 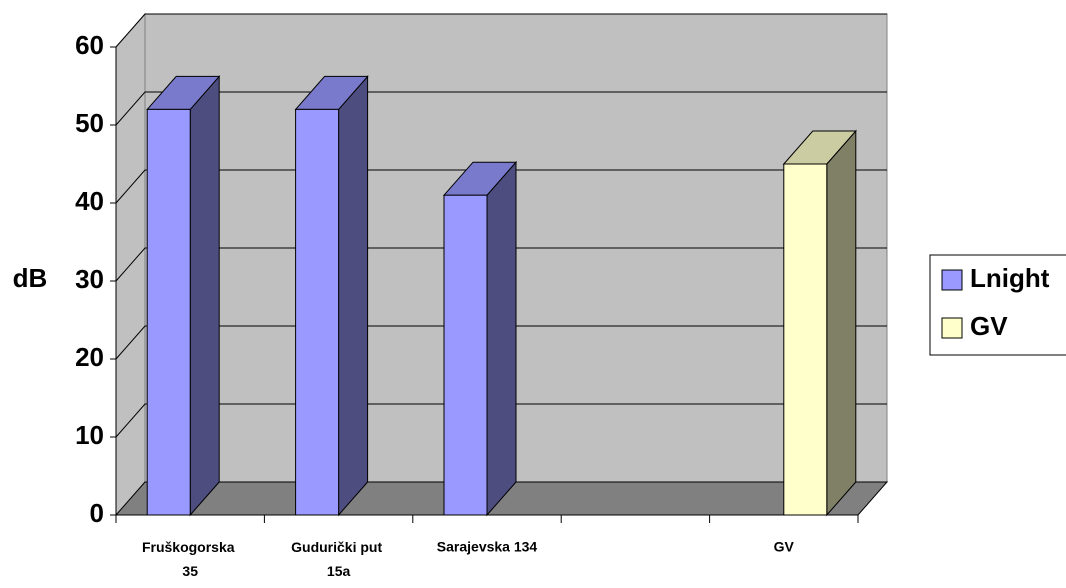 What do you see at coordinates (89, 435) in the screenshot?
I see `y-tick-label: 10` at bounding box center [89, 435].